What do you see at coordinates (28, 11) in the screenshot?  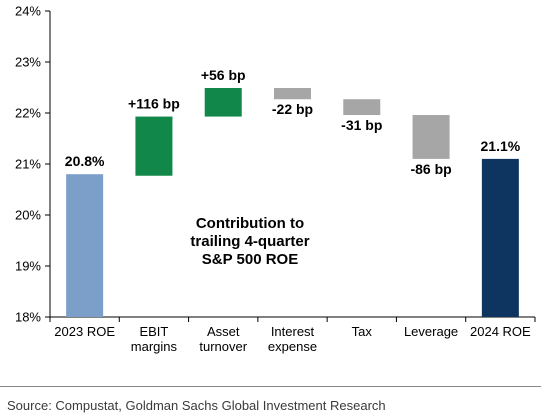 I see `y-tick-label: 24%` at bounding box center [28, 11].